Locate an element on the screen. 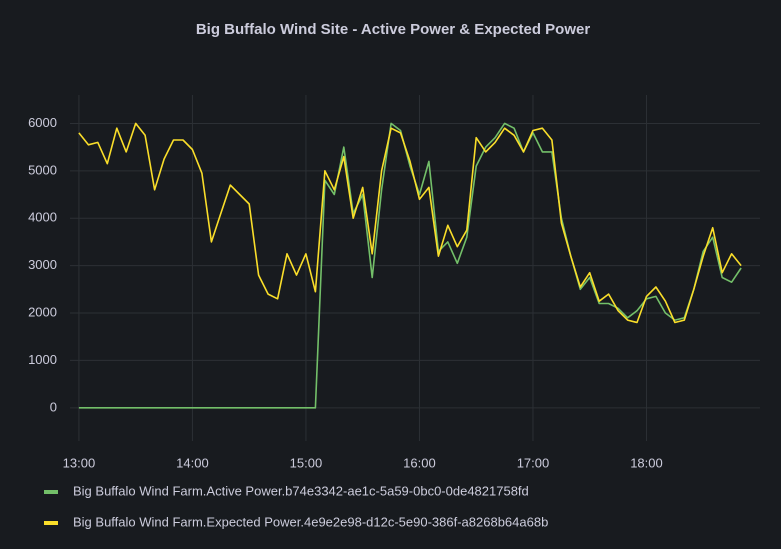 The image size is (781, 549). x-tick-label: 15:00 is located at coordinates (306, 462).